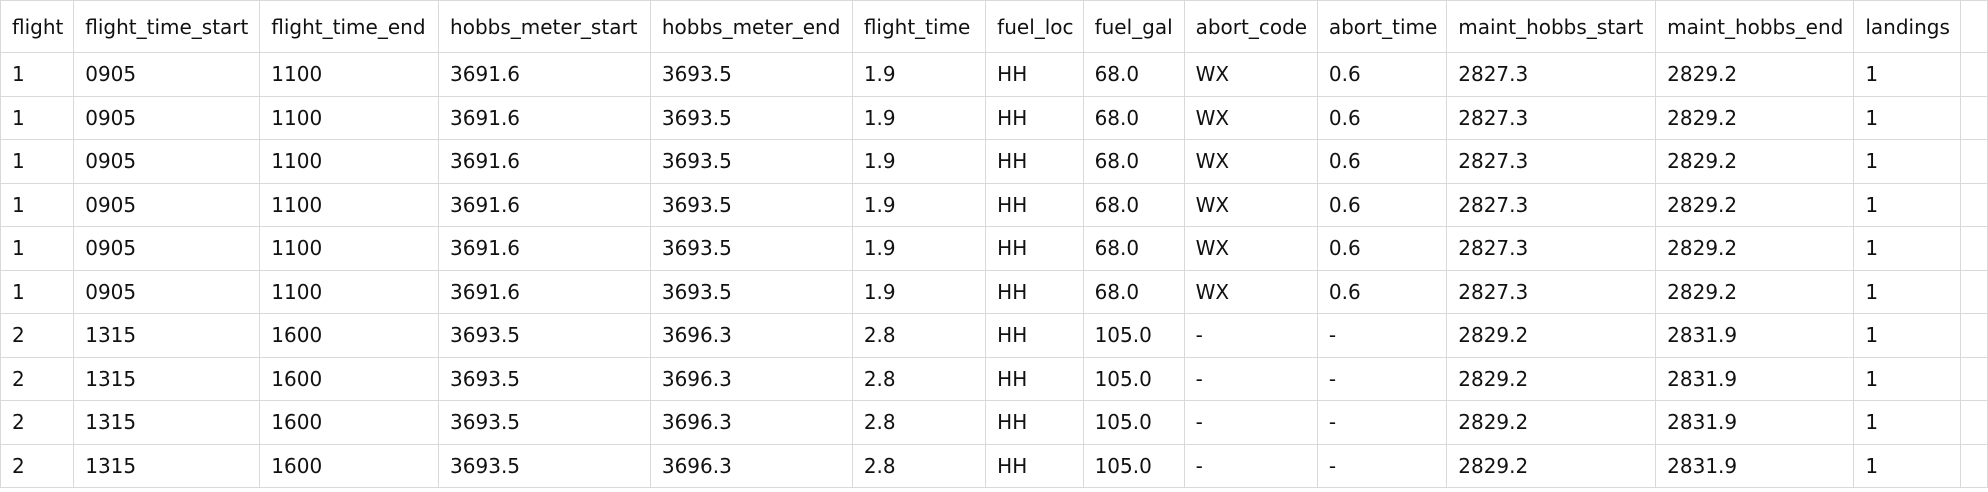  What do you see at coordinates (1133, 26) in the screenshot?
I see `column-header-fuel-gal: fuel_gal` at bounding box center [1133, 26].